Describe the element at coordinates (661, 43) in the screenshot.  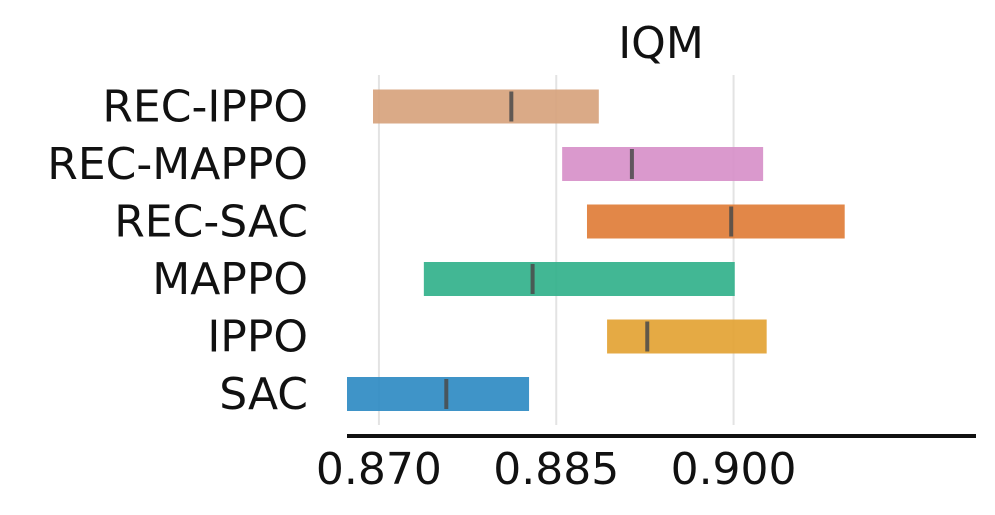
I see `chart-title: IQM` at that location.